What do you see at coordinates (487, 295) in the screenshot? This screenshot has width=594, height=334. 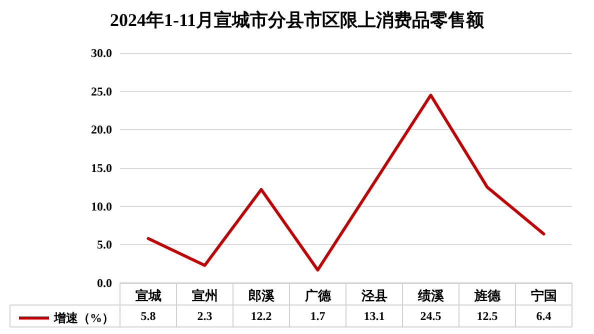 I see `x-tick-label: 旌德` at bounding box center [487, 295].